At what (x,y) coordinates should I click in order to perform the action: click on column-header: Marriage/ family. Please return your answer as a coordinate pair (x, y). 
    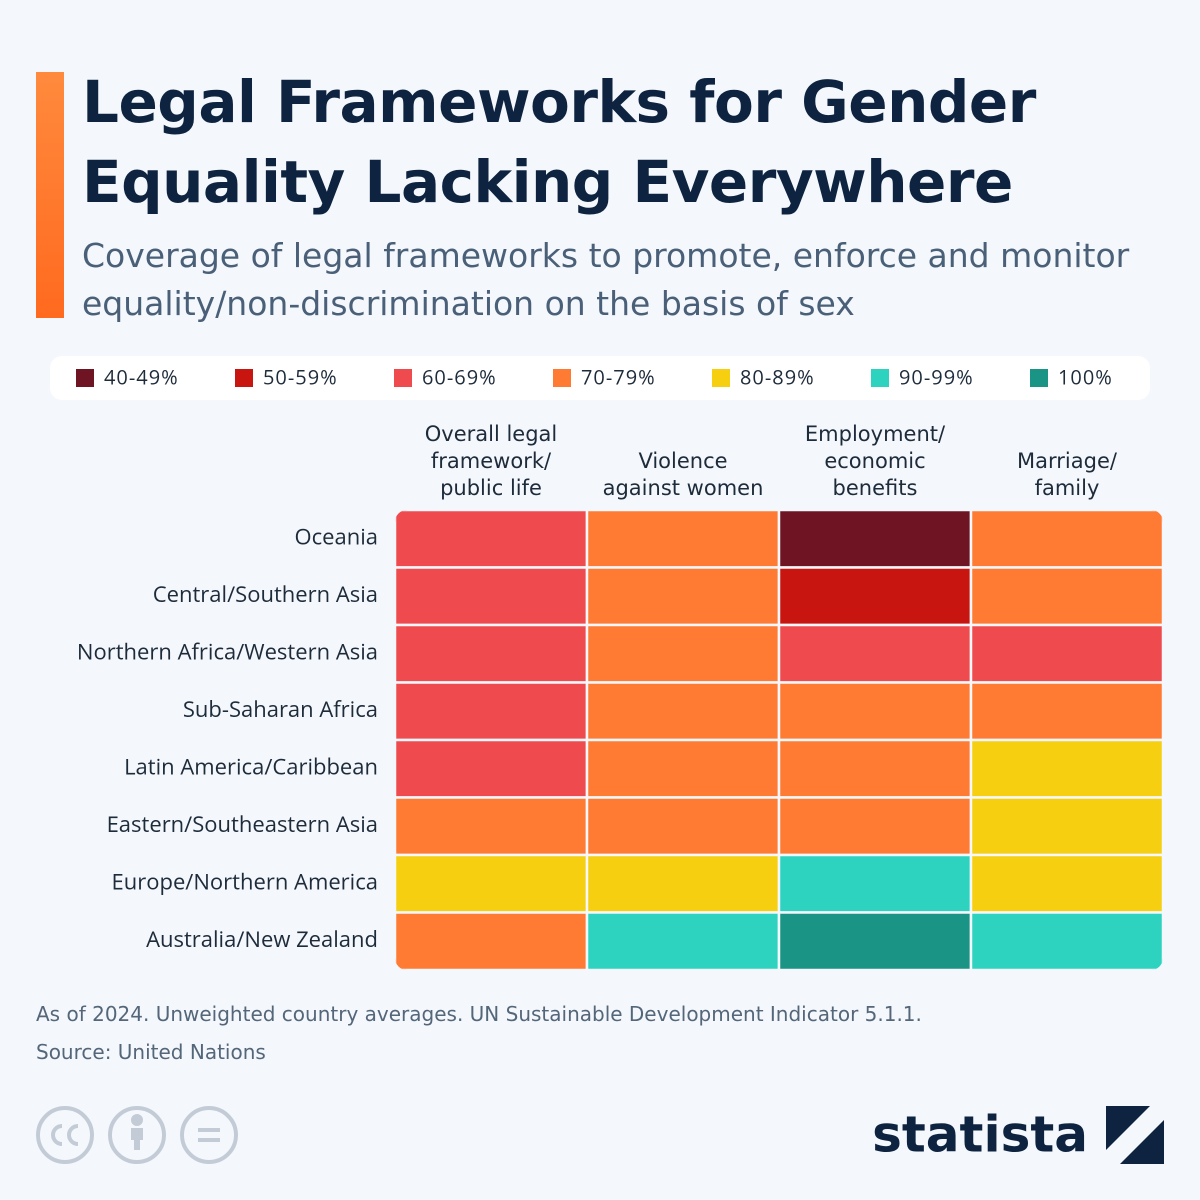
    Looking at the image, I should click on (1067, 474).